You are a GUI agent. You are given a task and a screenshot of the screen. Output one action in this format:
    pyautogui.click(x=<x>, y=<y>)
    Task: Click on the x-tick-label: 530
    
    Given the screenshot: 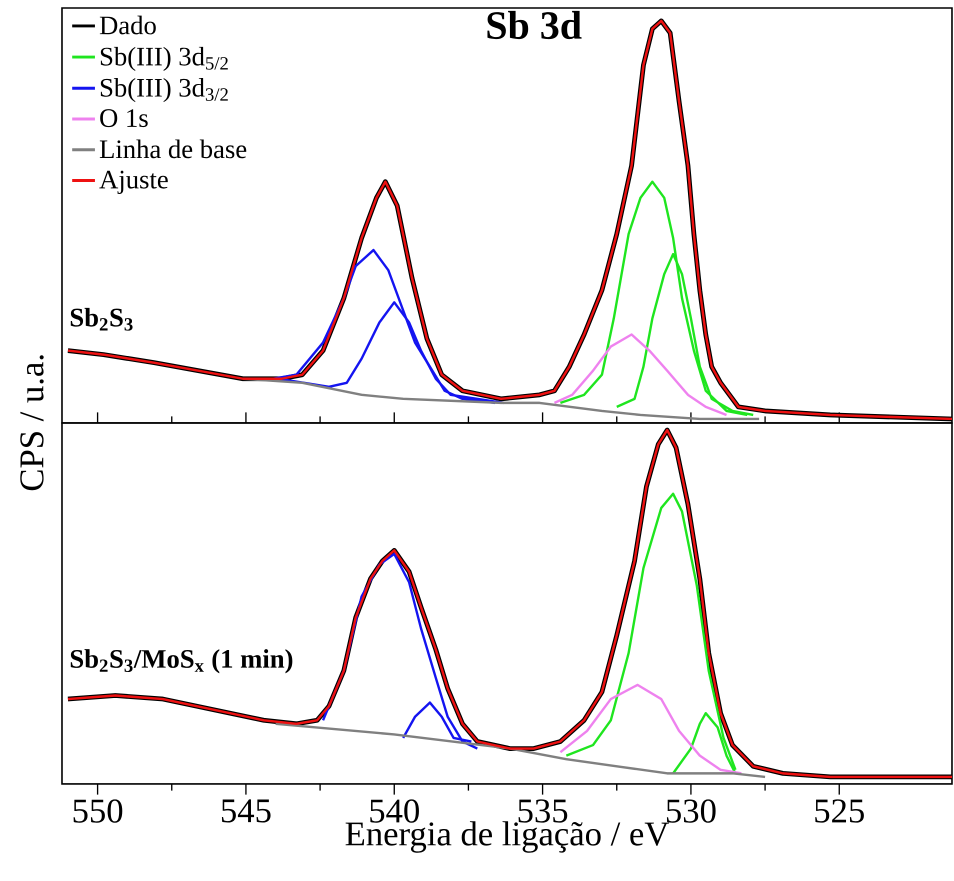 What is the action you would take?
    pyautogui.click(x=691, y=811)
    